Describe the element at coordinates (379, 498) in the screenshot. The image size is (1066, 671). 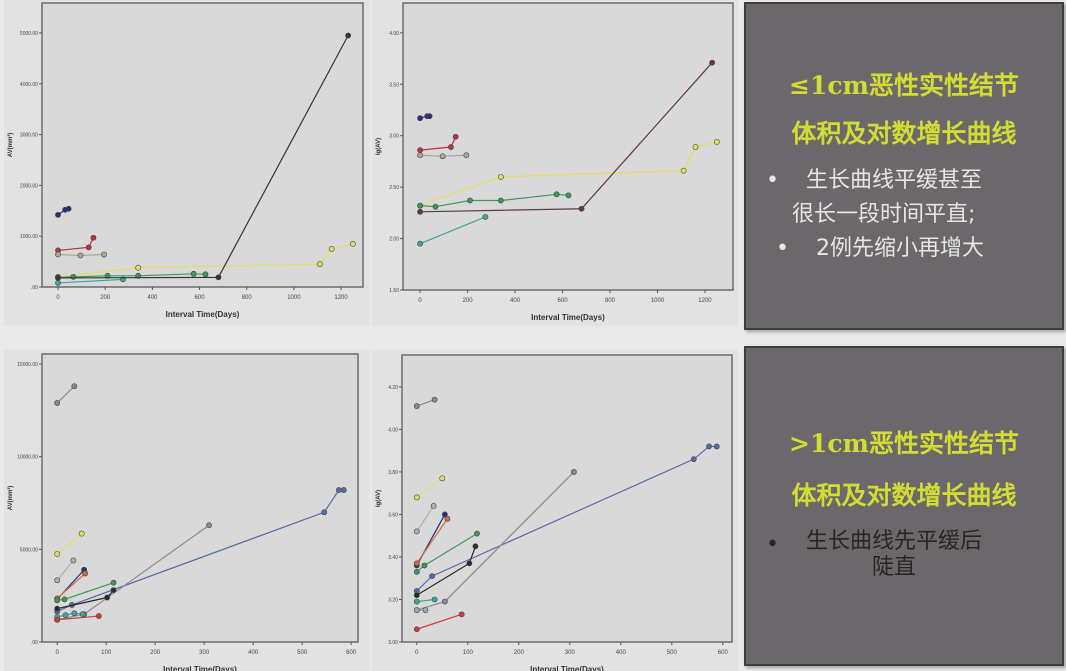
I see `y-axis-label: lg(AV)` at that location.